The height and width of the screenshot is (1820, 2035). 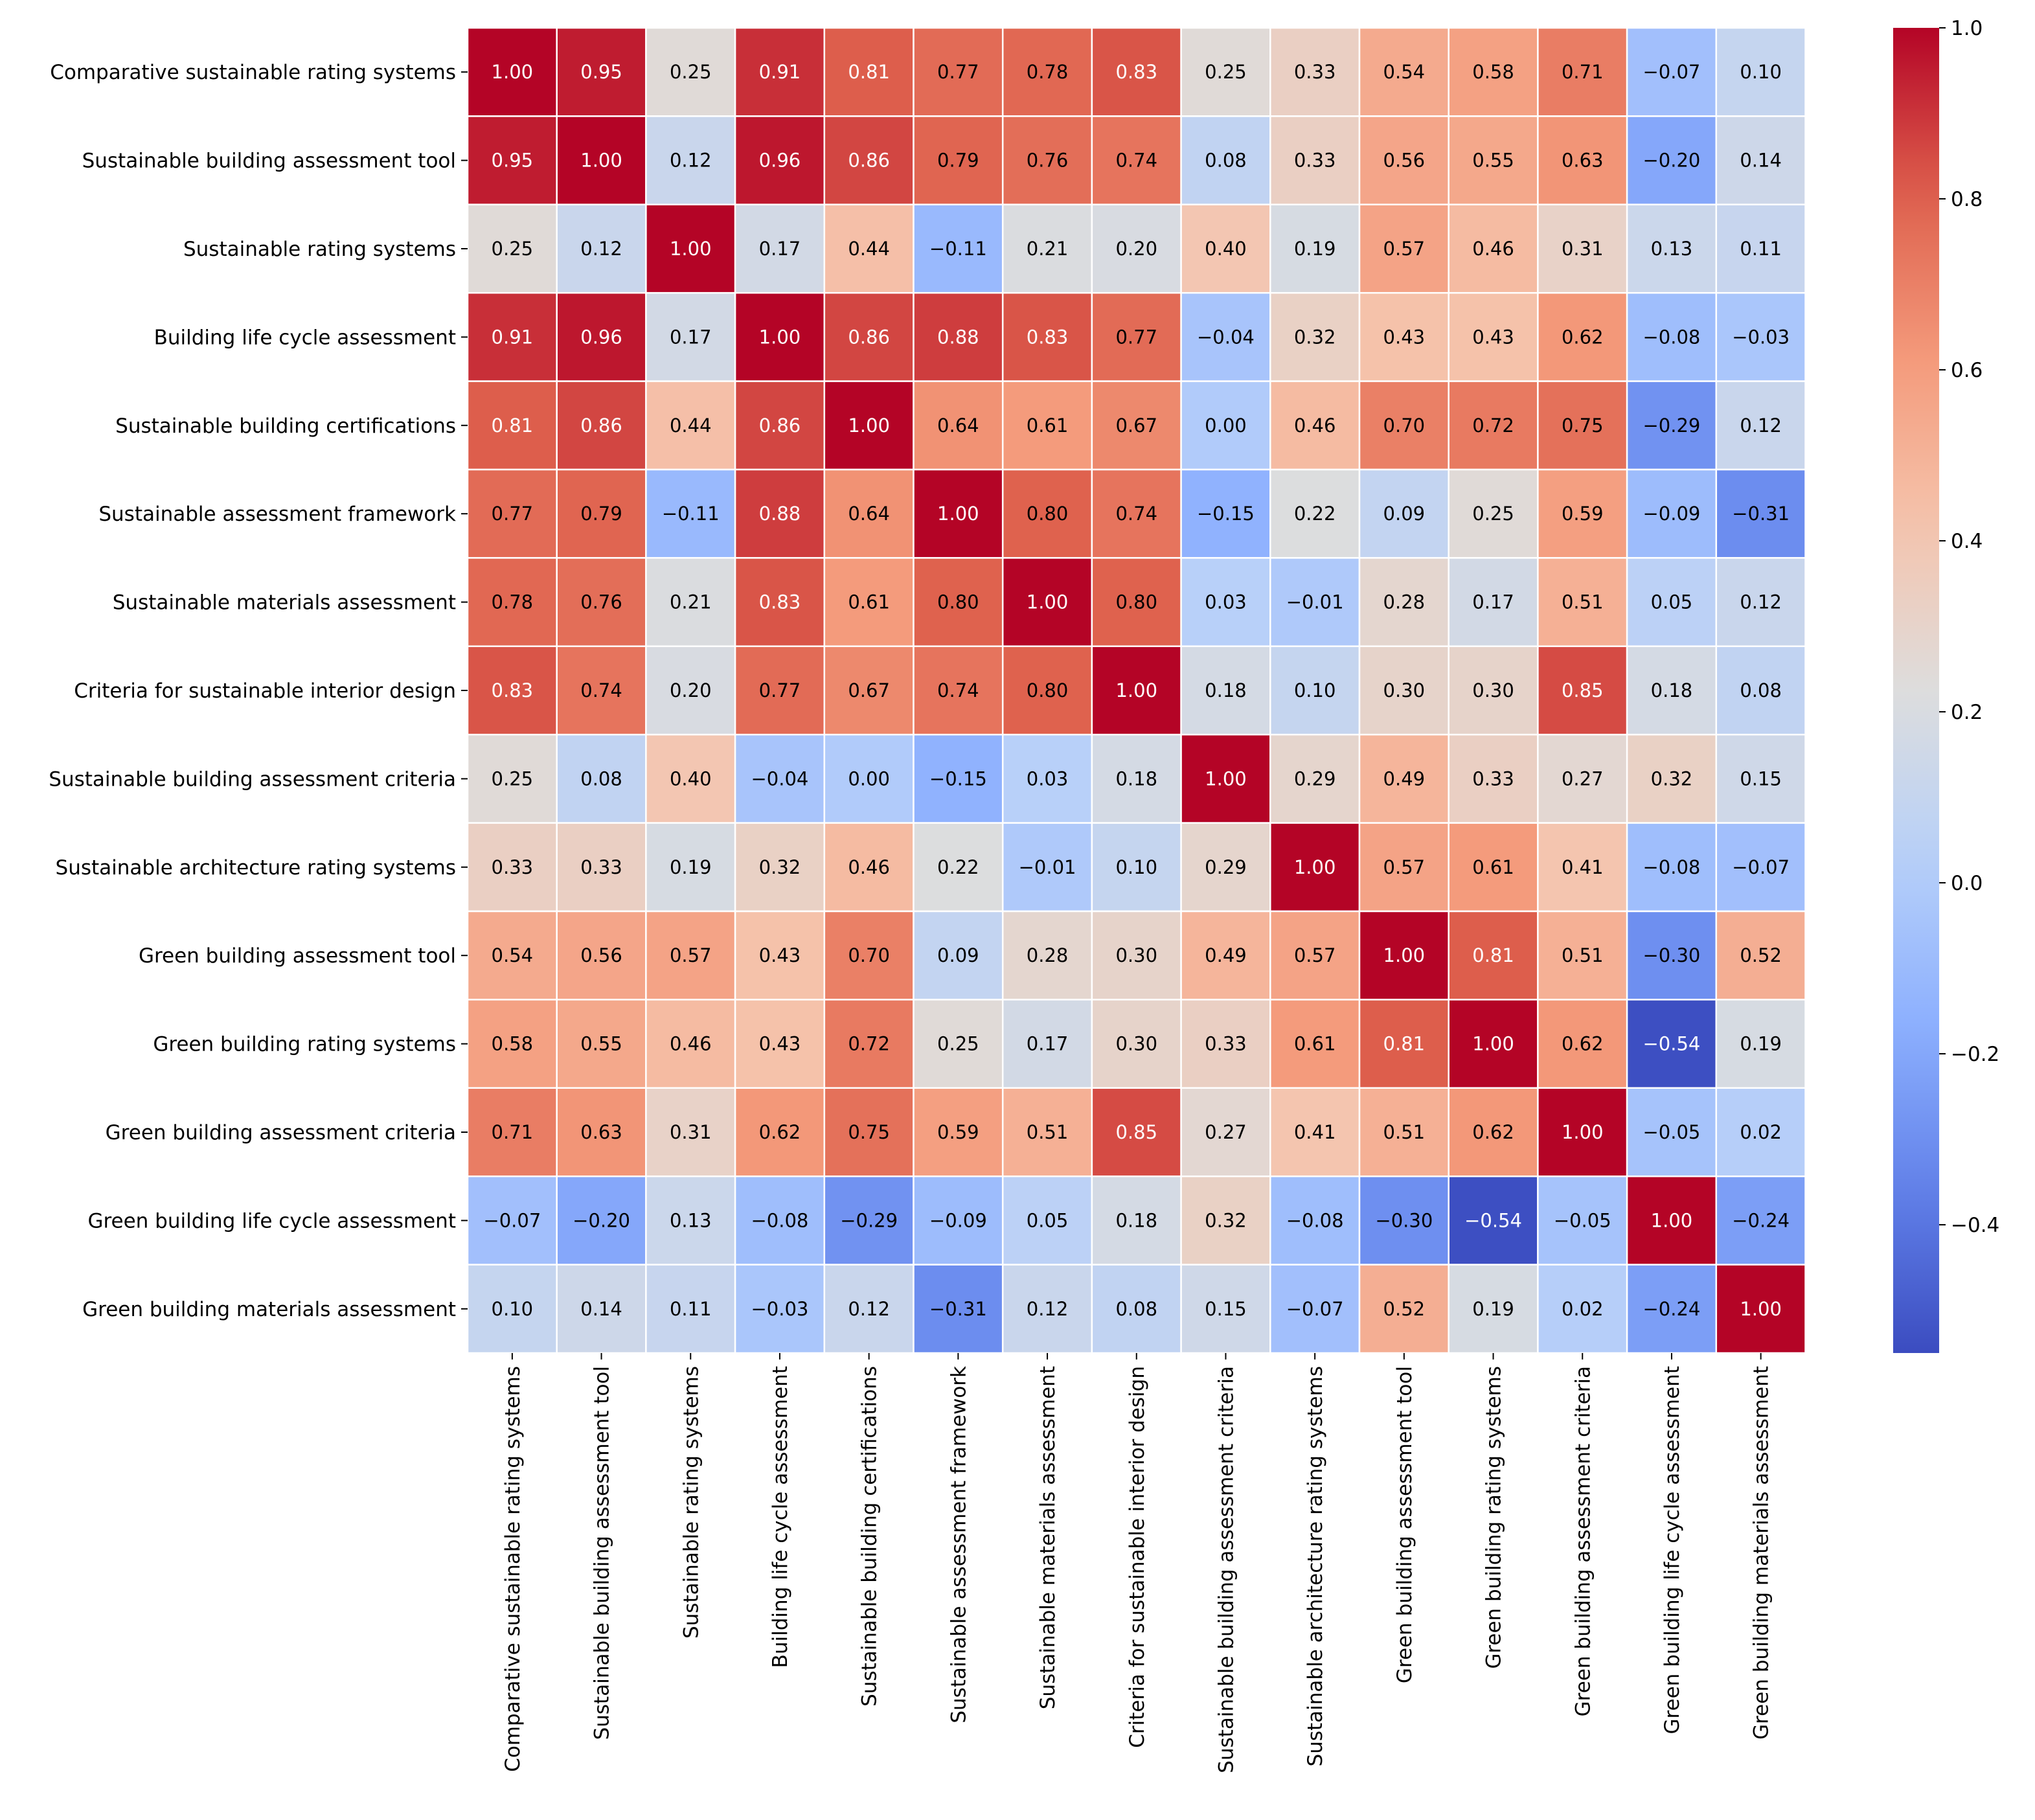 I want to click on cell-value-label: 0.12, so click(x=869, y=1309).